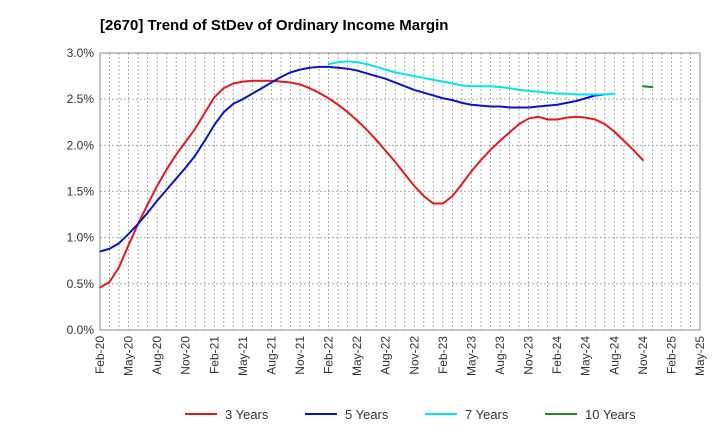 This screenshot has width=720, height=440. What do you see at coordinates (586, 356) in the screenshot?
I see `x-tick-label: May-24` at bounding box center [586, 356].